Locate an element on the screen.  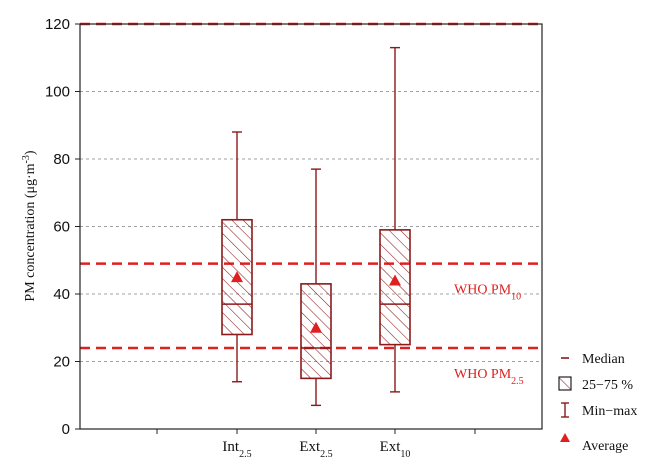
reference-line-label: WHO PM2.5 is located at coordinates (489, 377).